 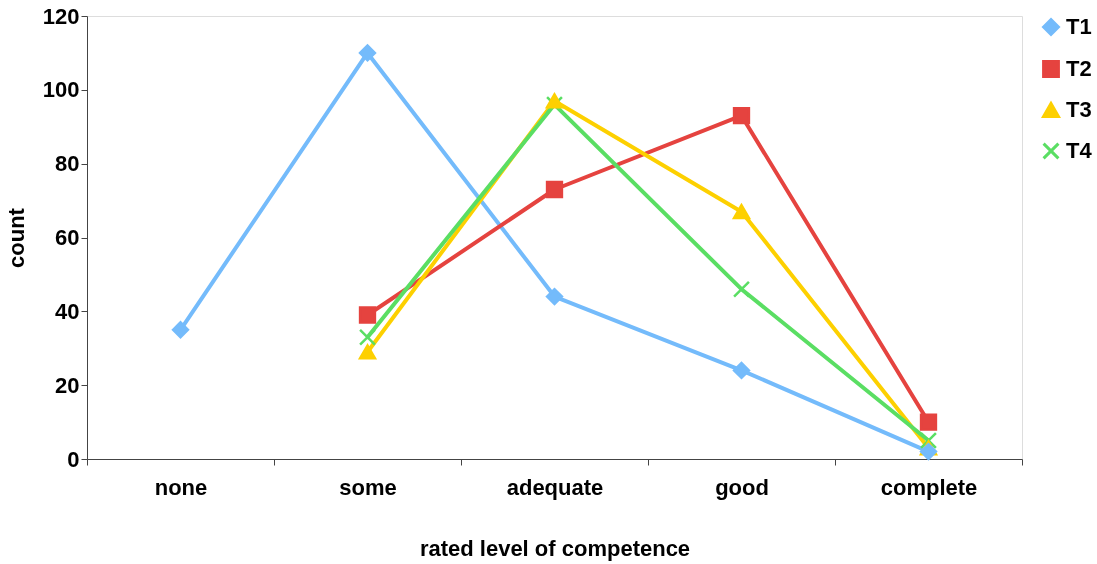 What do you see at coordinates (368, 487) in the screenshot?
I see `x-tick-label: some` at bounding box center [368, 487].